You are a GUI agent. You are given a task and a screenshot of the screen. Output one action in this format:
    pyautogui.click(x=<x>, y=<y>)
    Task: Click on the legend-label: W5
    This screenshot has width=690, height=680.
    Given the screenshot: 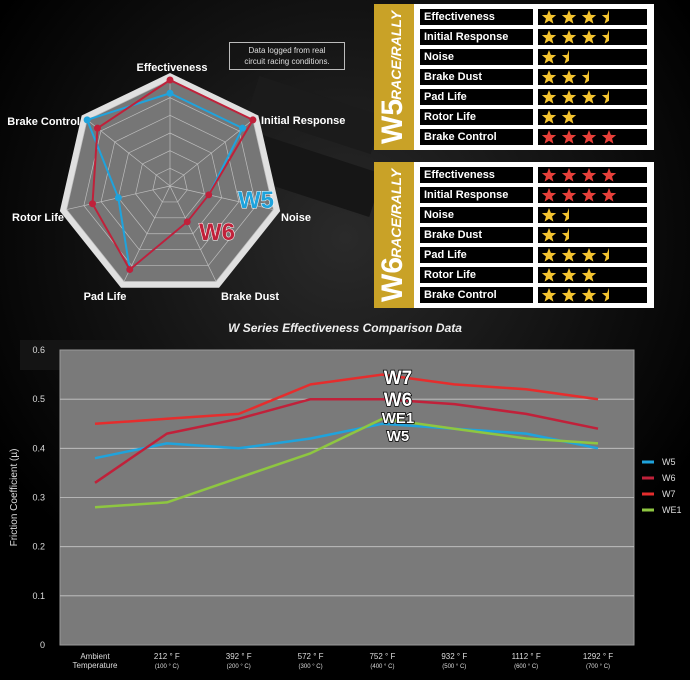 What is the action you would take?
    pyautogui.click(x=669, y=462)
    